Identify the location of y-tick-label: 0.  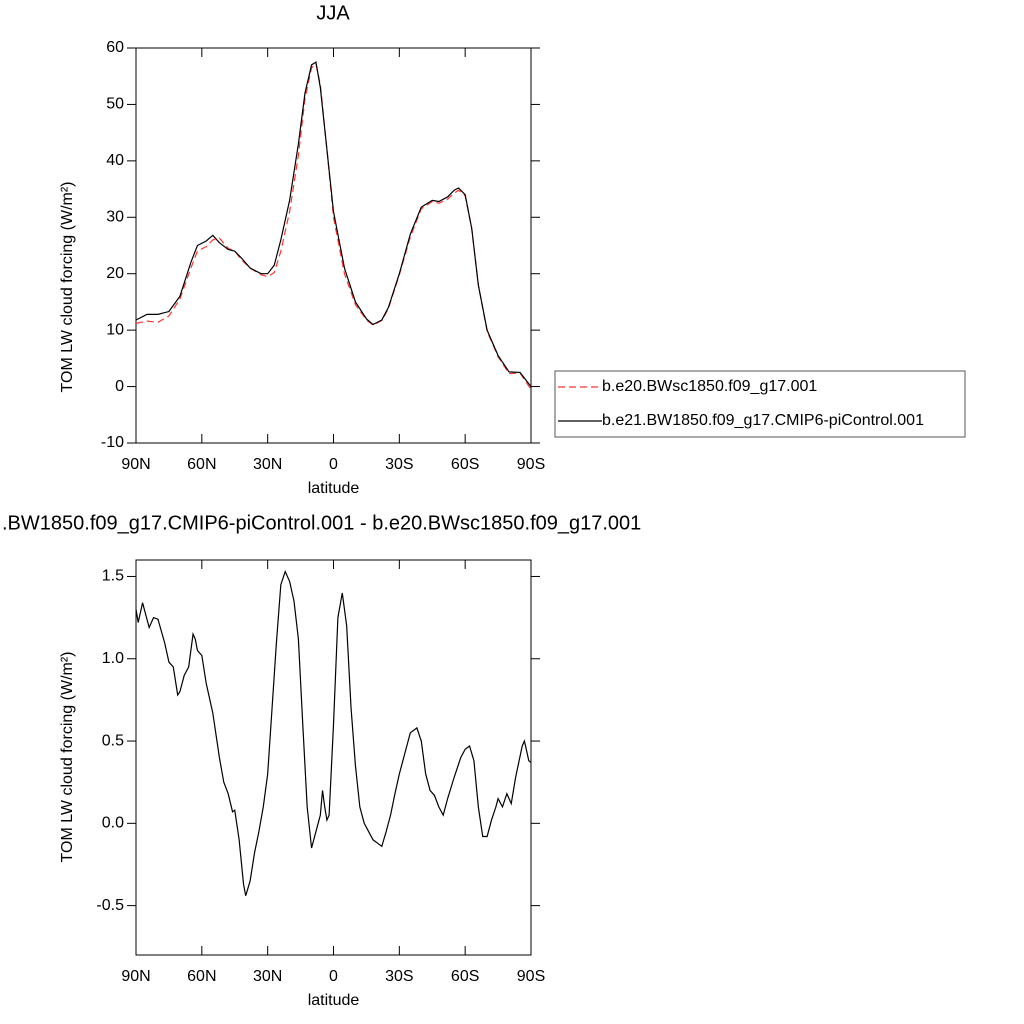
(119, 386).